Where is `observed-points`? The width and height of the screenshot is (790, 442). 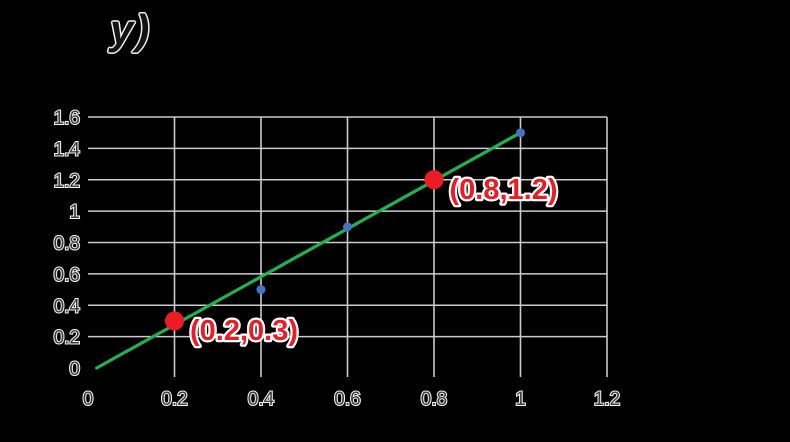
observed-points is located at coordinates (390, 211).